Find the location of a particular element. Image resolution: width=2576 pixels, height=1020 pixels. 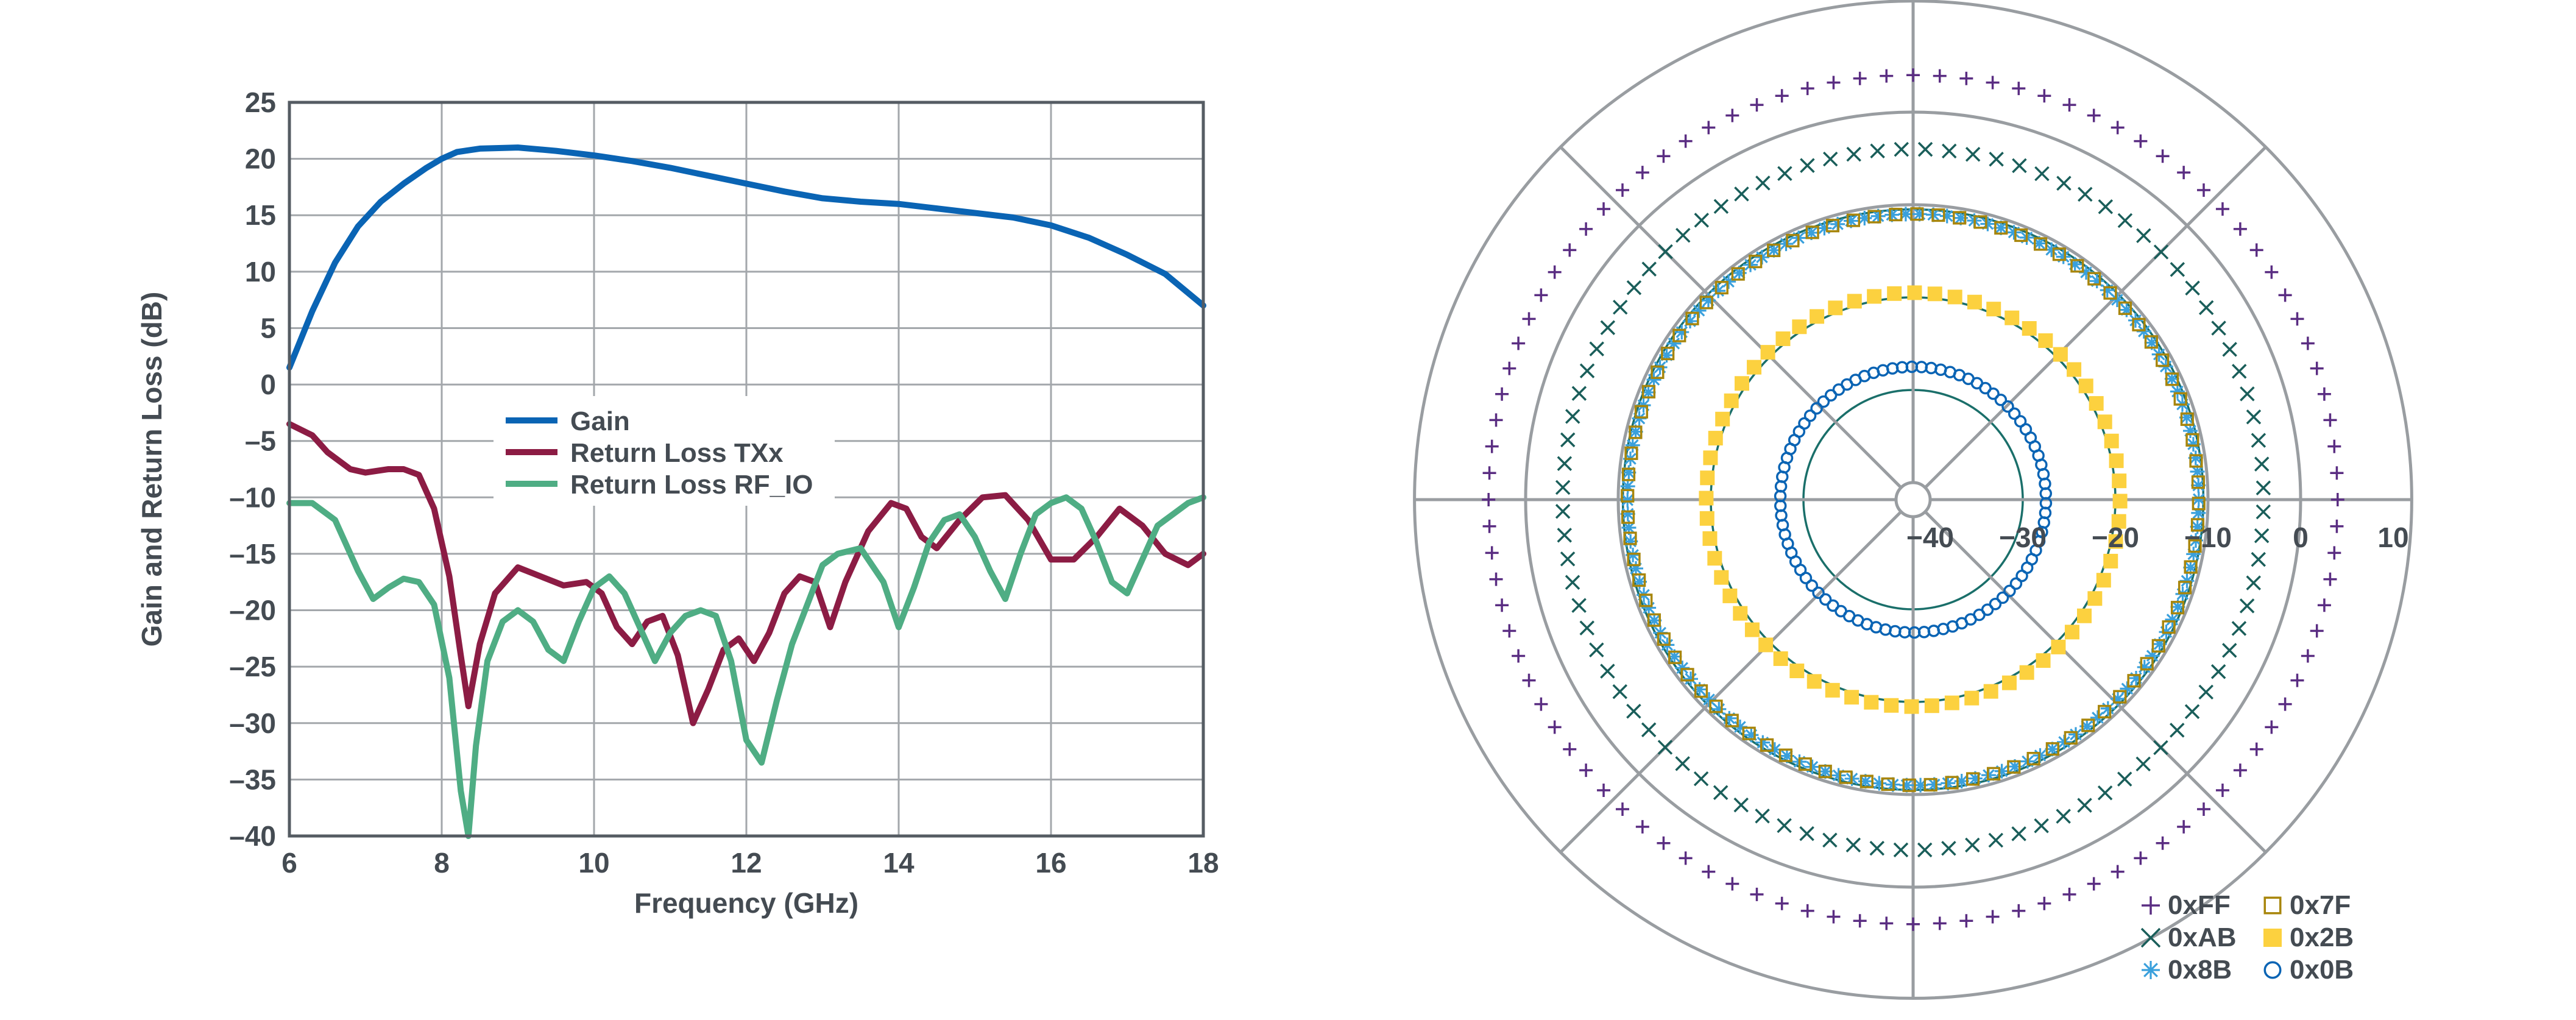

angular-spoke is located at coordinates (2095, 682).